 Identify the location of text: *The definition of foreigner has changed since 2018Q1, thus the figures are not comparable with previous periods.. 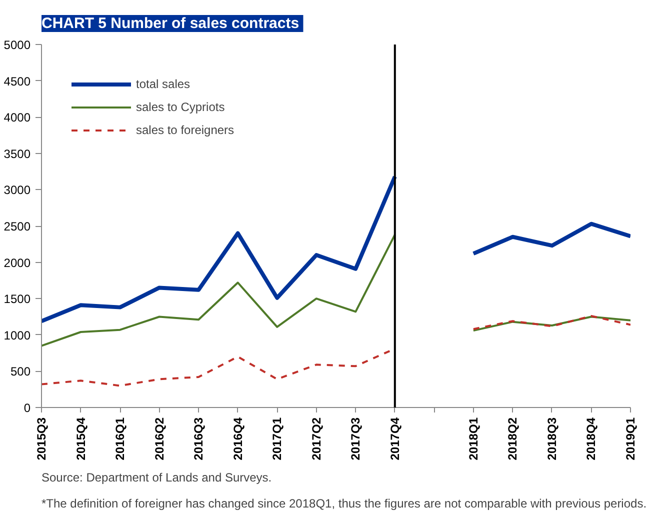
(344, 503).